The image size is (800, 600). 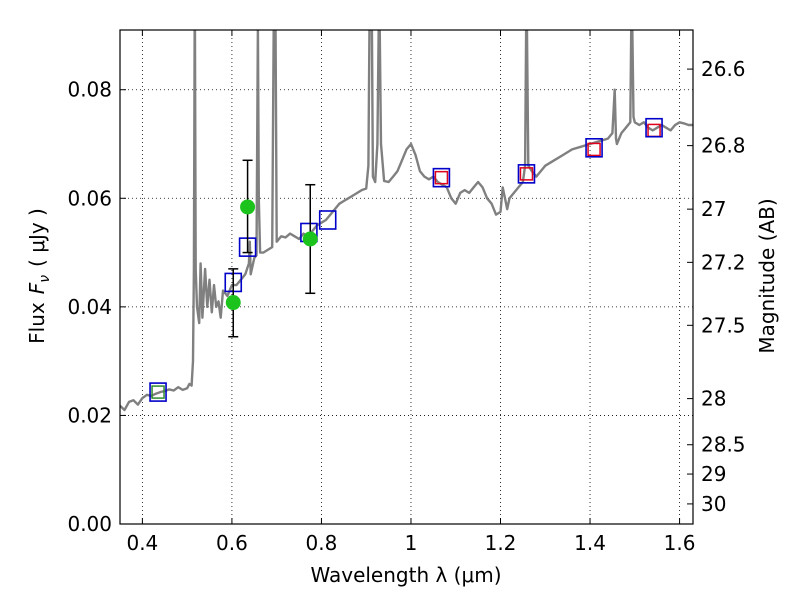 What do you see at coordinates (723, 146) in the screenshot?
I see `right-tick-label: 26.8` at bounding box center [723, 146].